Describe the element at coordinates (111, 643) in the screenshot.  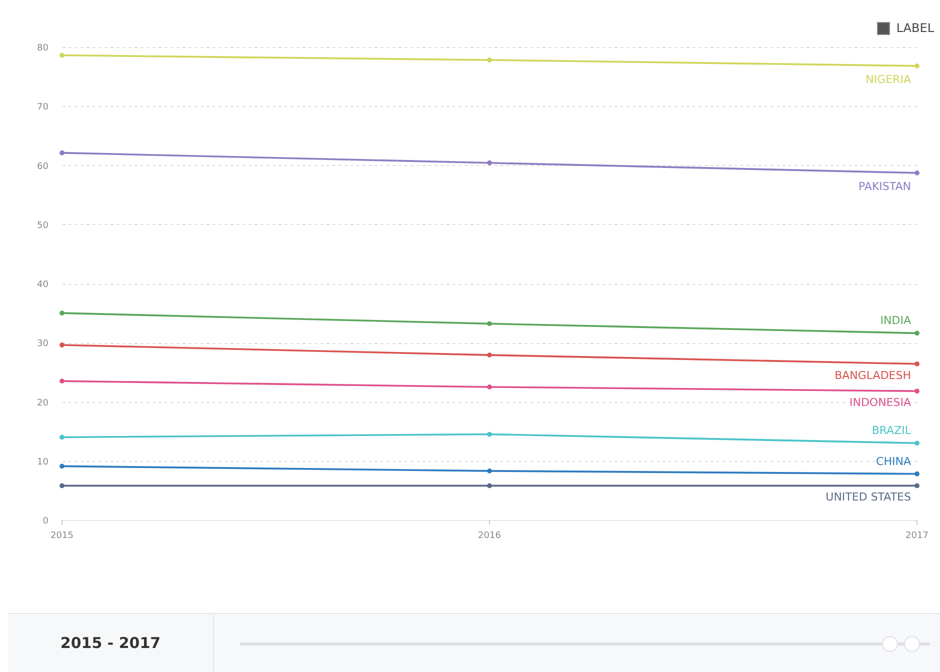
I see `text: 2015 - 2017` at that location.